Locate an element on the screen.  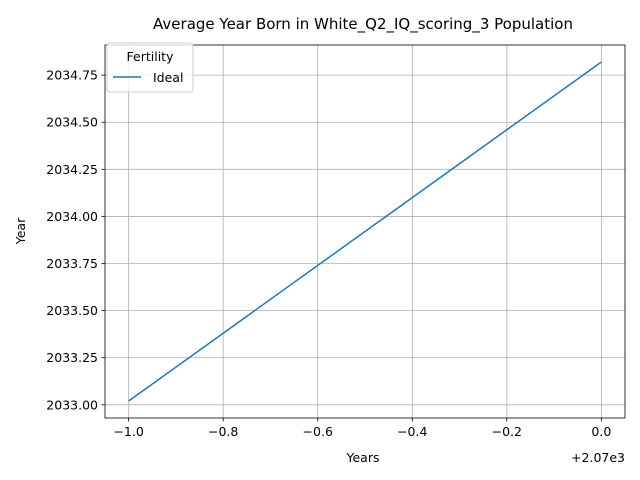
legend-box is located at coordinates (150, 67).